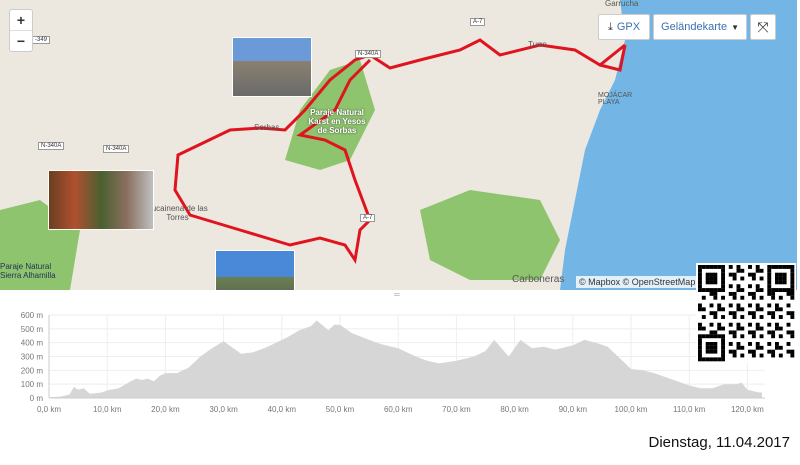 The image size is (800, 465). What do you see at coordinates (397, 294) in the screenshot?
I see `resize-handle: ═` at bounding box center [397, 294].